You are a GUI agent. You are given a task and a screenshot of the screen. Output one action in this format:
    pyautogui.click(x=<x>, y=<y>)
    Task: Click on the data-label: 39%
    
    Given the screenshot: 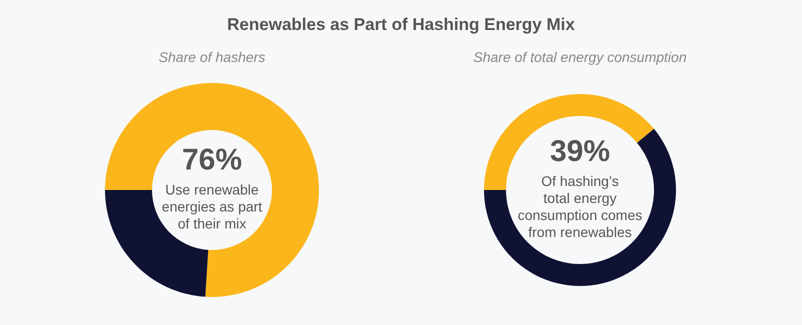 What is the action you would take?
    pyautogui.click(x=580, y=151)
    